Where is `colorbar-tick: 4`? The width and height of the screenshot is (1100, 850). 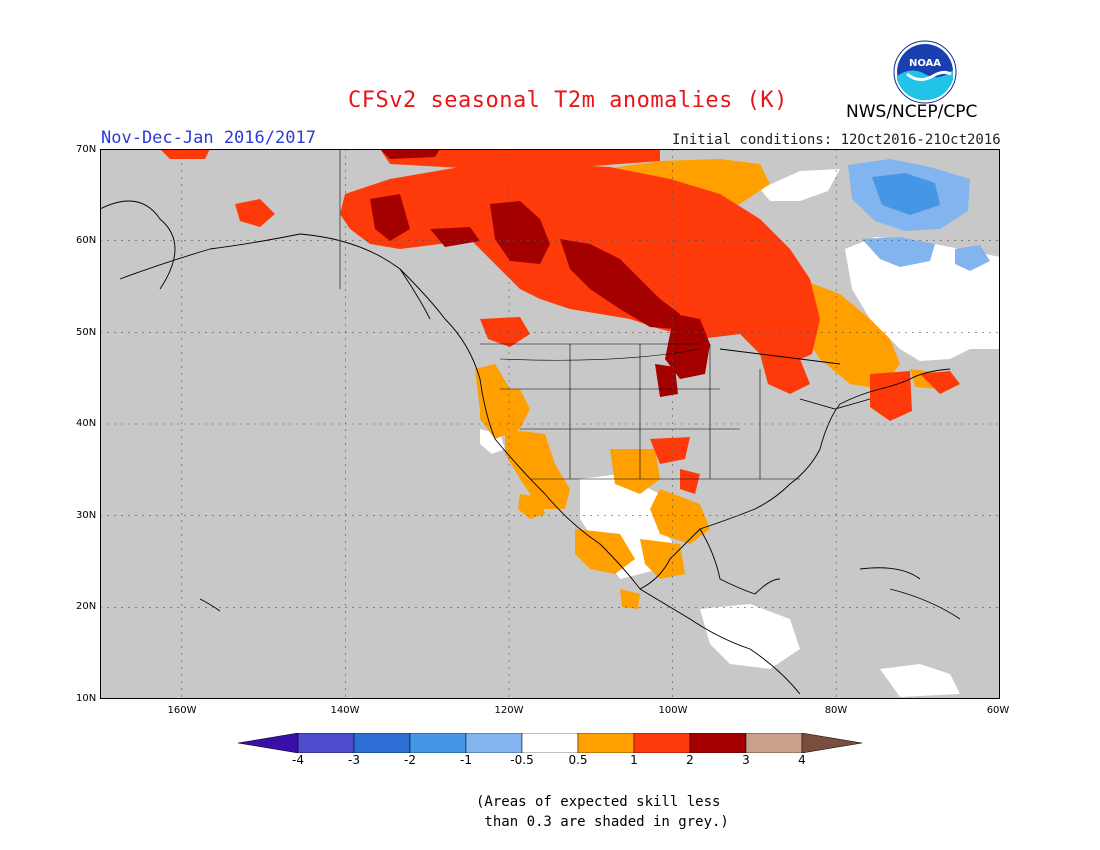
colorbar-tick: 4 is located at coordinates (802, 760).